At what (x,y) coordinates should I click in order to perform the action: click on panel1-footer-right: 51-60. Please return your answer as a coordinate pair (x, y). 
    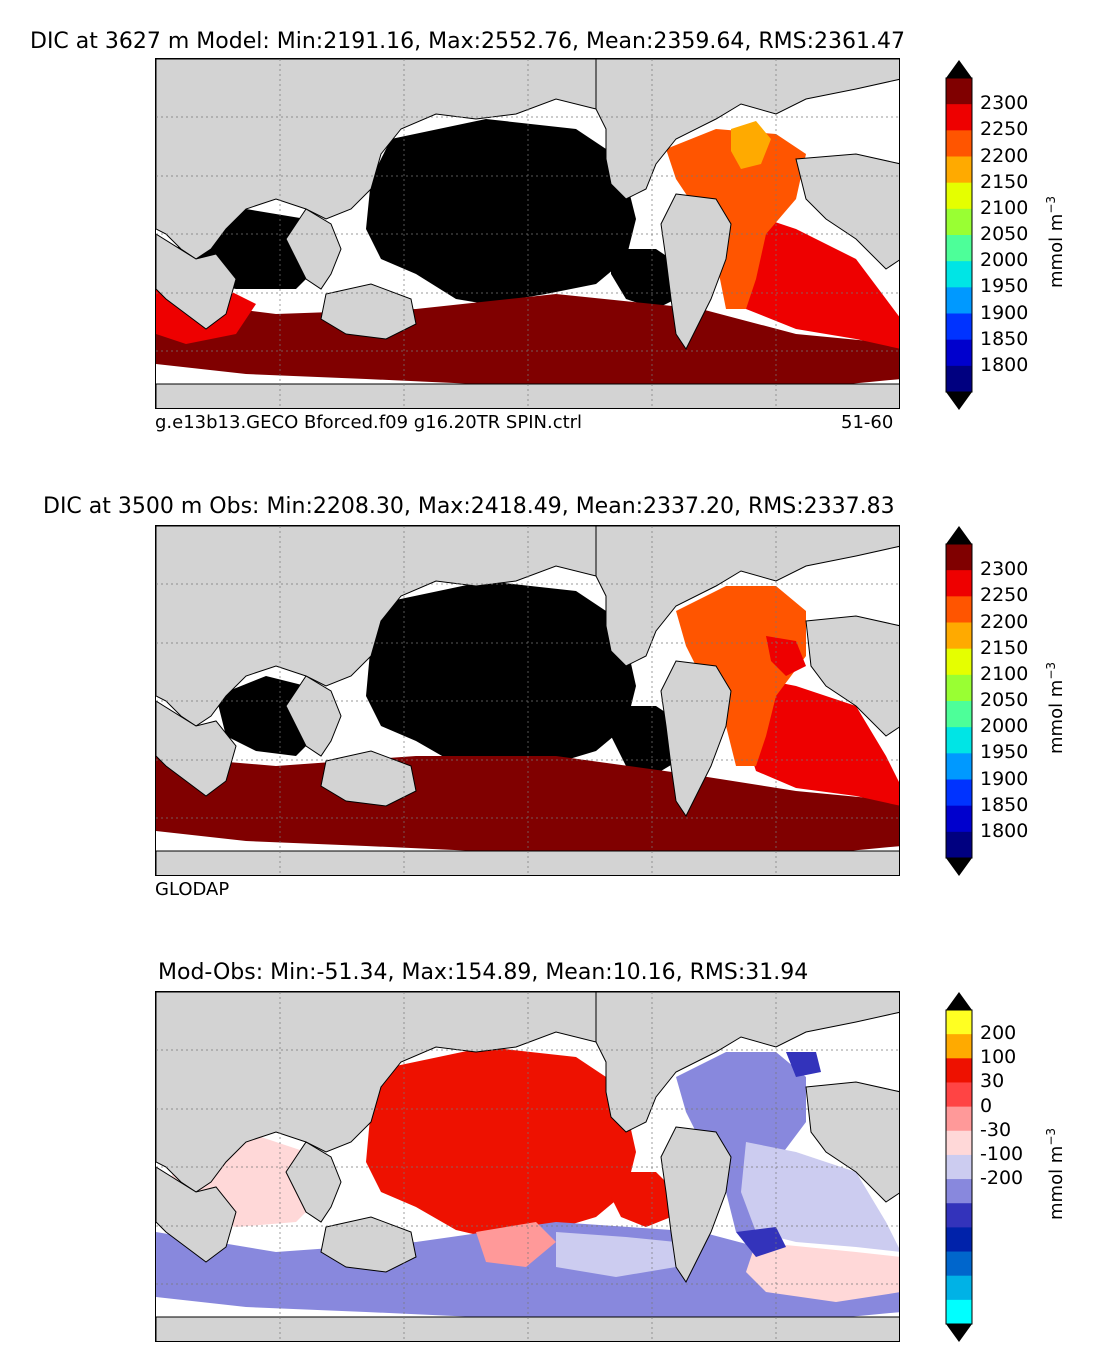
    Looking at the image, I should click on (867, 422).